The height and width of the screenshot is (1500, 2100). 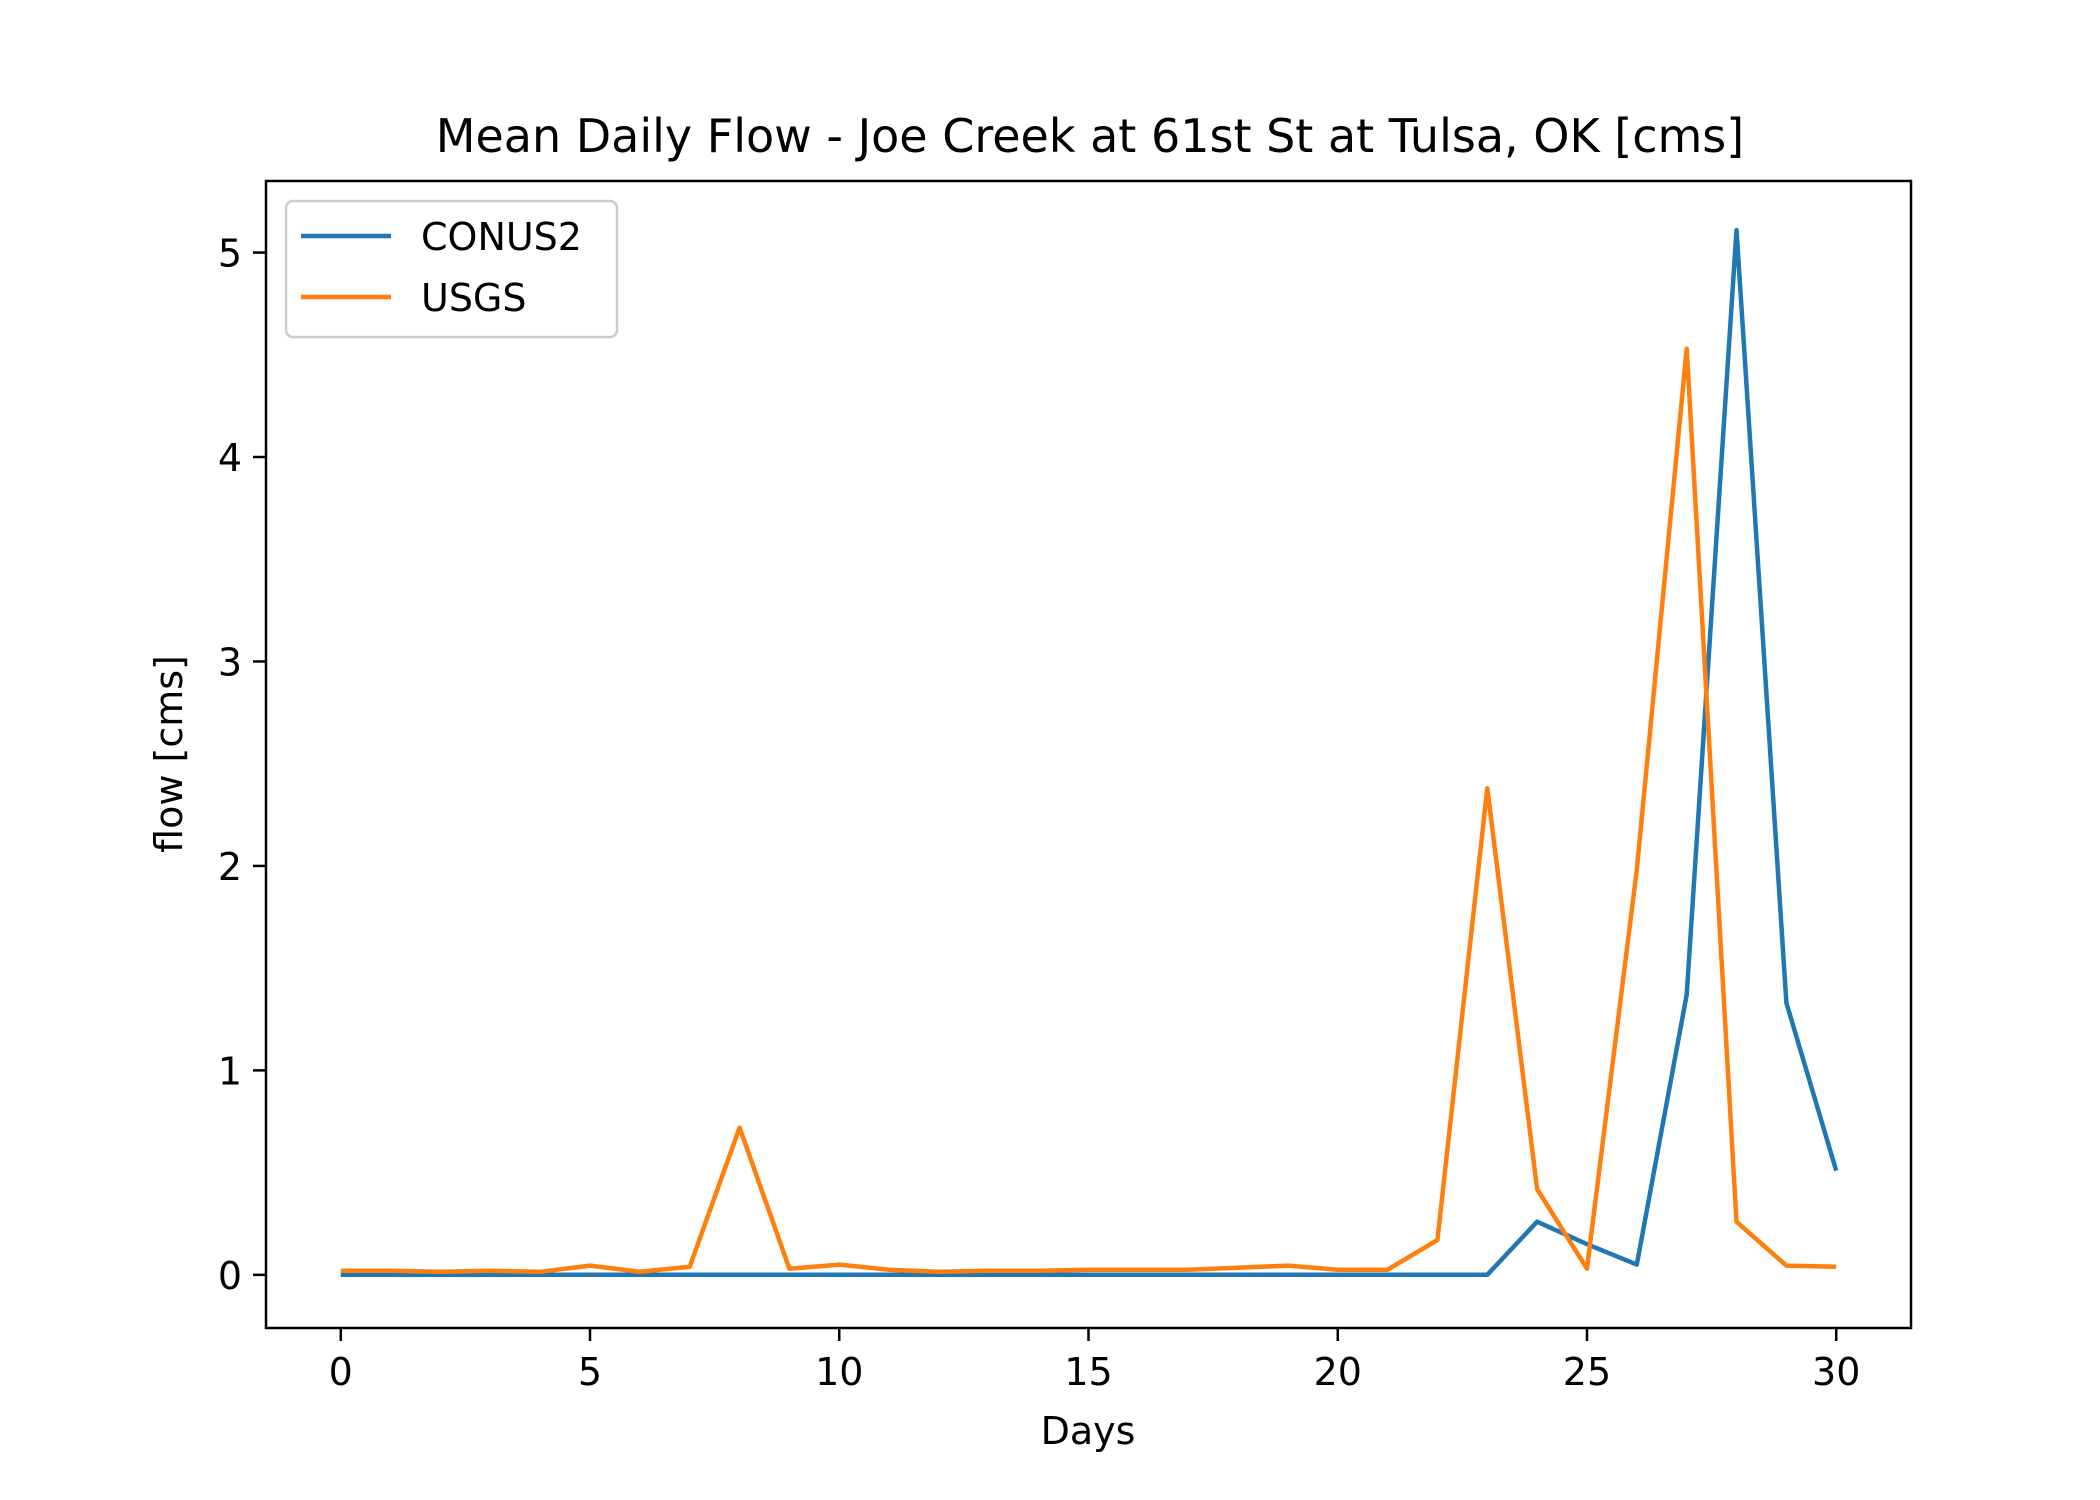 What do you see at coordinates (839, 1372) in the screenshot?
I see `x-tick-label: 10` at bounding box center [839, 1372].